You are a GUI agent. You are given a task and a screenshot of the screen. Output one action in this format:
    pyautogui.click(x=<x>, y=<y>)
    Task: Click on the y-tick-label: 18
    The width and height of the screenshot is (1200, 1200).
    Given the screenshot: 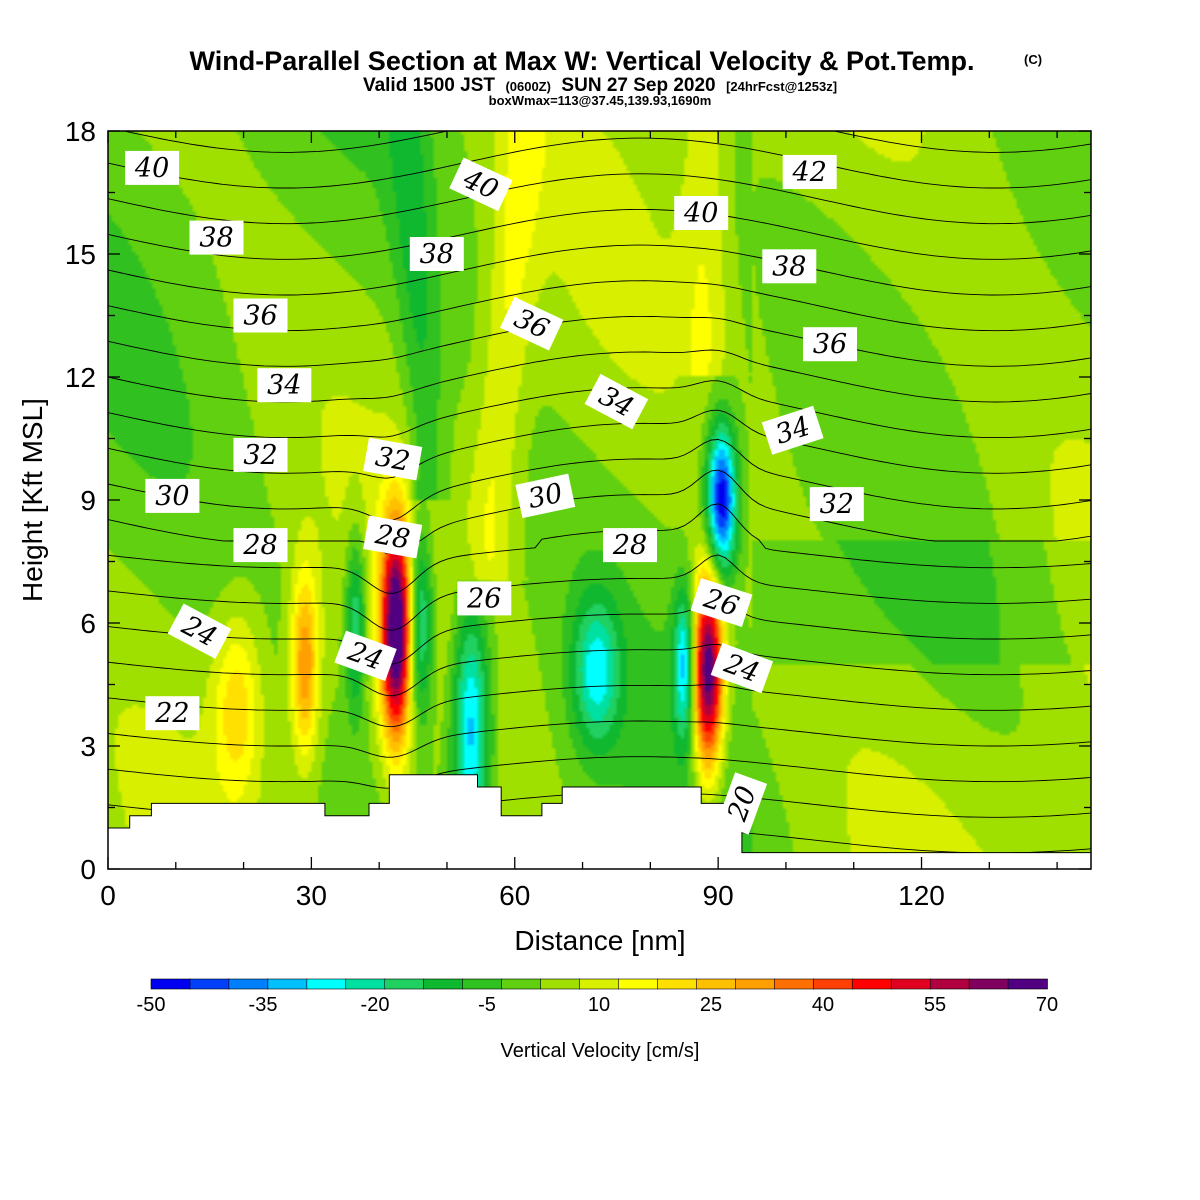 What is the action you would take?
    pyautogui.click(x=80, y=131)
    